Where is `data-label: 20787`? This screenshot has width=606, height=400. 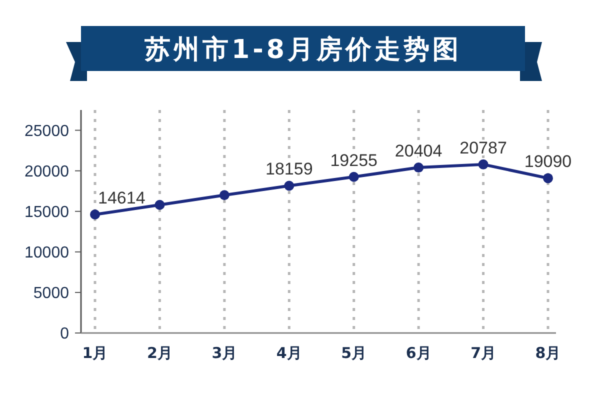 data-label: 20787 is located at coordinates (483, 148).